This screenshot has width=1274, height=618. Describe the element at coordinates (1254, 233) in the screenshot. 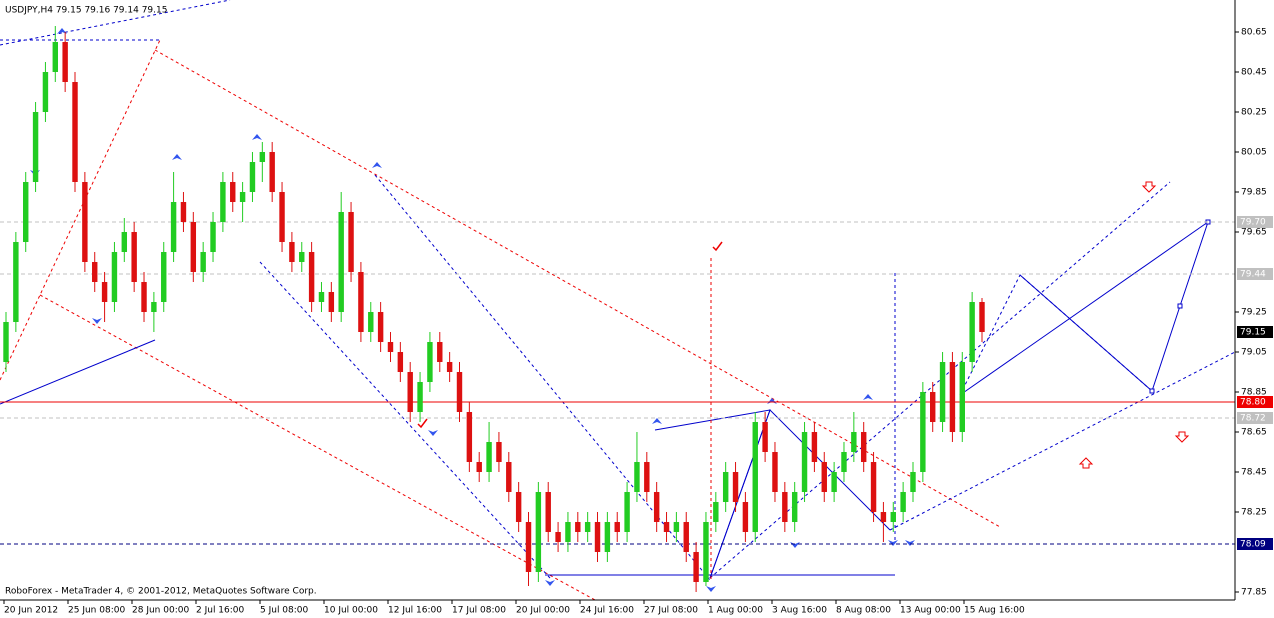

I see `y-tick-label: 79.65` at that location.